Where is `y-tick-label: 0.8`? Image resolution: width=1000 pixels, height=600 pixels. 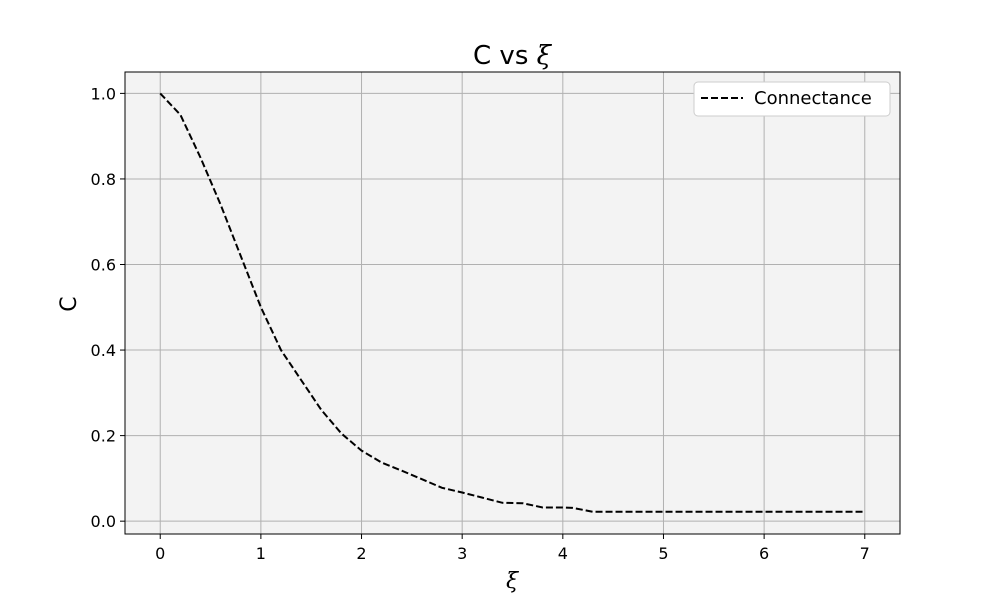
y-tick-label: 0.8 is located at coordinates (103, 179).